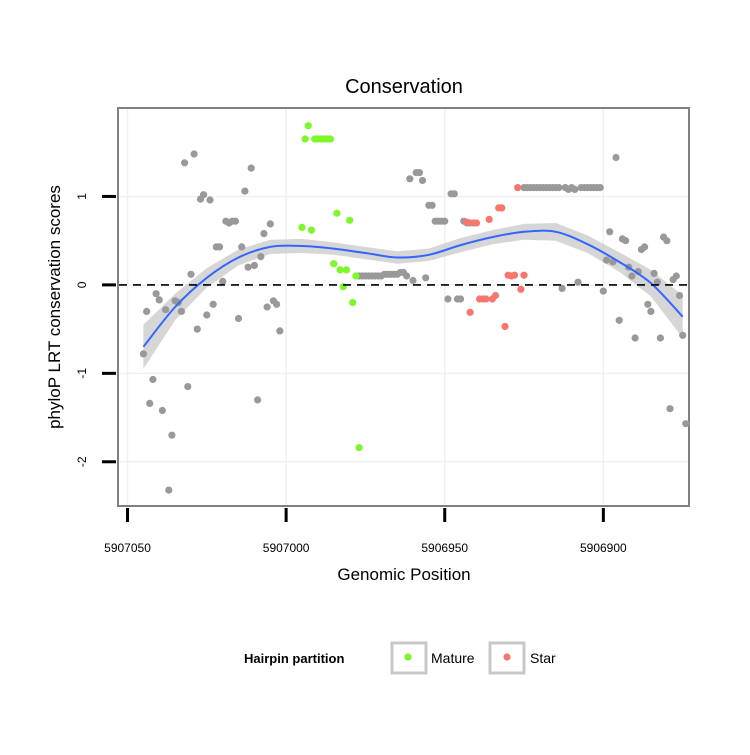 This screenshot has height=755, width=750. I want to click on y-tick-label: 0, so click(82, 284).